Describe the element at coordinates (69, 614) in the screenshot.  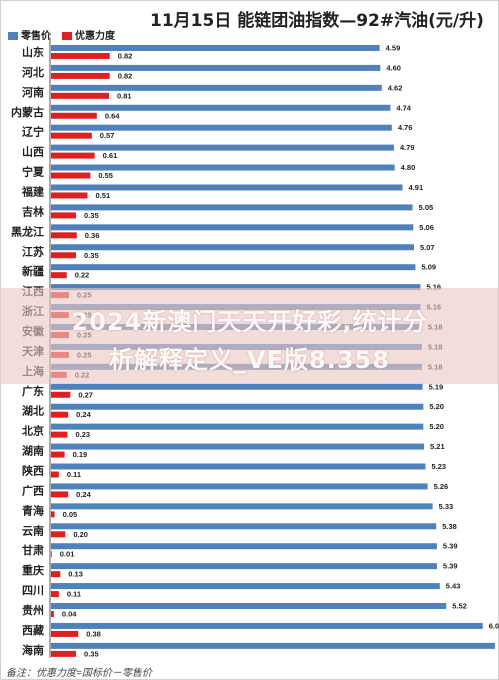
I see `discount-value-label: 0.04` at that location.